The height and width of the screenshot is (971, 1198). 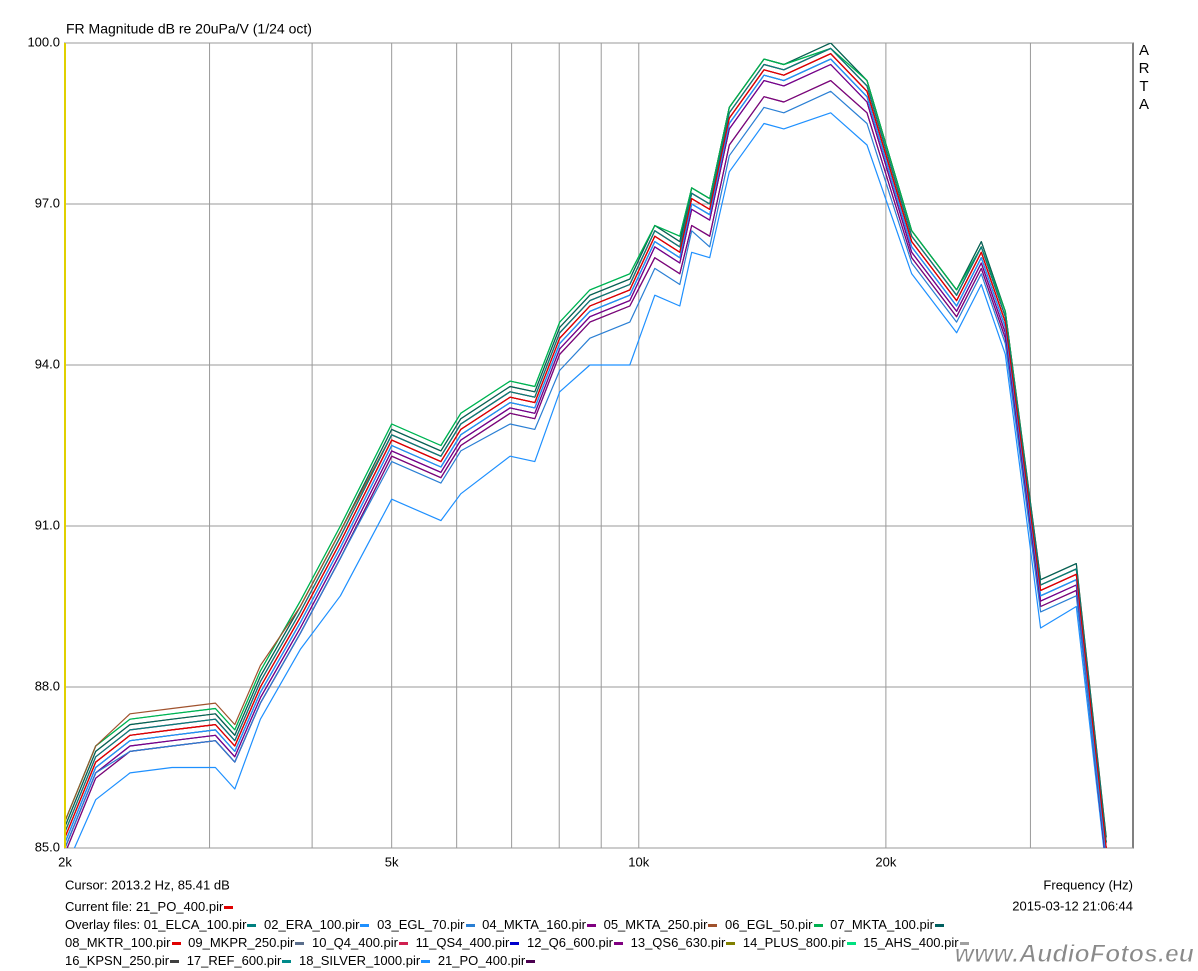 What do you see at coordinates (312, 924) in the screenshot?
I see `legend-label: 02_ERA_100.pir` at bounding box center [312, 924].